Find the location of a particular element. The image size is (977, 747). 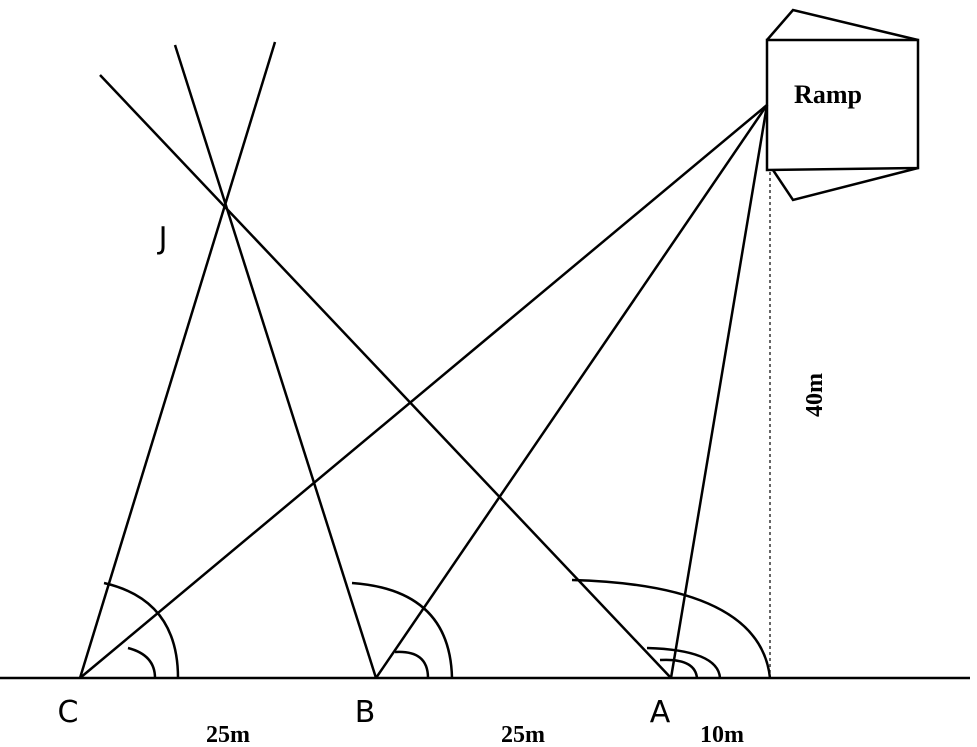

point-label: A is located at coordinates (660, 712).